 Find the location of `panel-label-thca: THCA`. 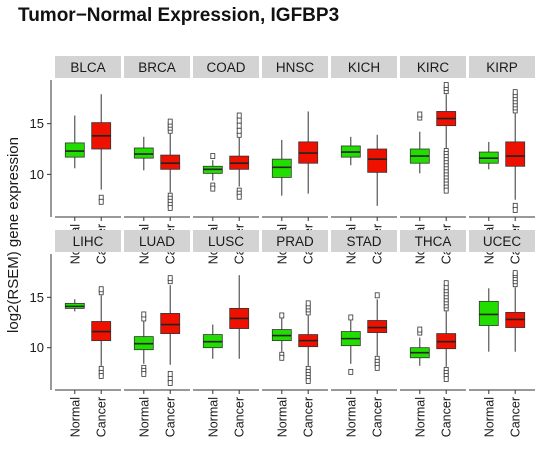

panel-label-thca: THCA is located at coordinates (433, 241).